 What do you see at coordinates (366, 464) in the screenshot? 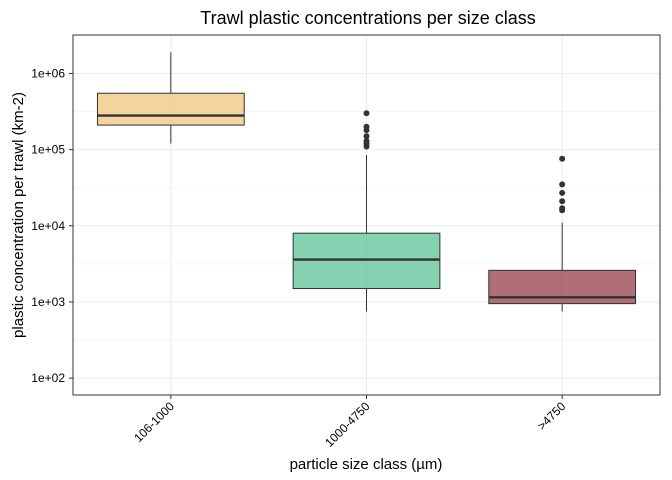
I see `x-axis-title: particle size class (µm)` at bounding box center [366, 464].